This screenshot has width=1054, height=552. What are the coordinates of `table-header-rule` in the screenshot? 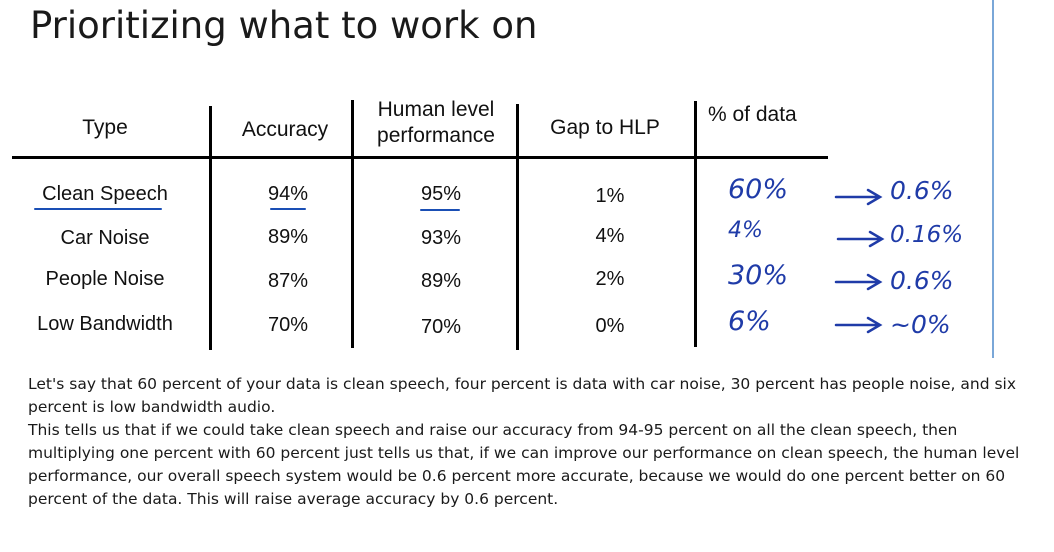 It's located at (420, 157).